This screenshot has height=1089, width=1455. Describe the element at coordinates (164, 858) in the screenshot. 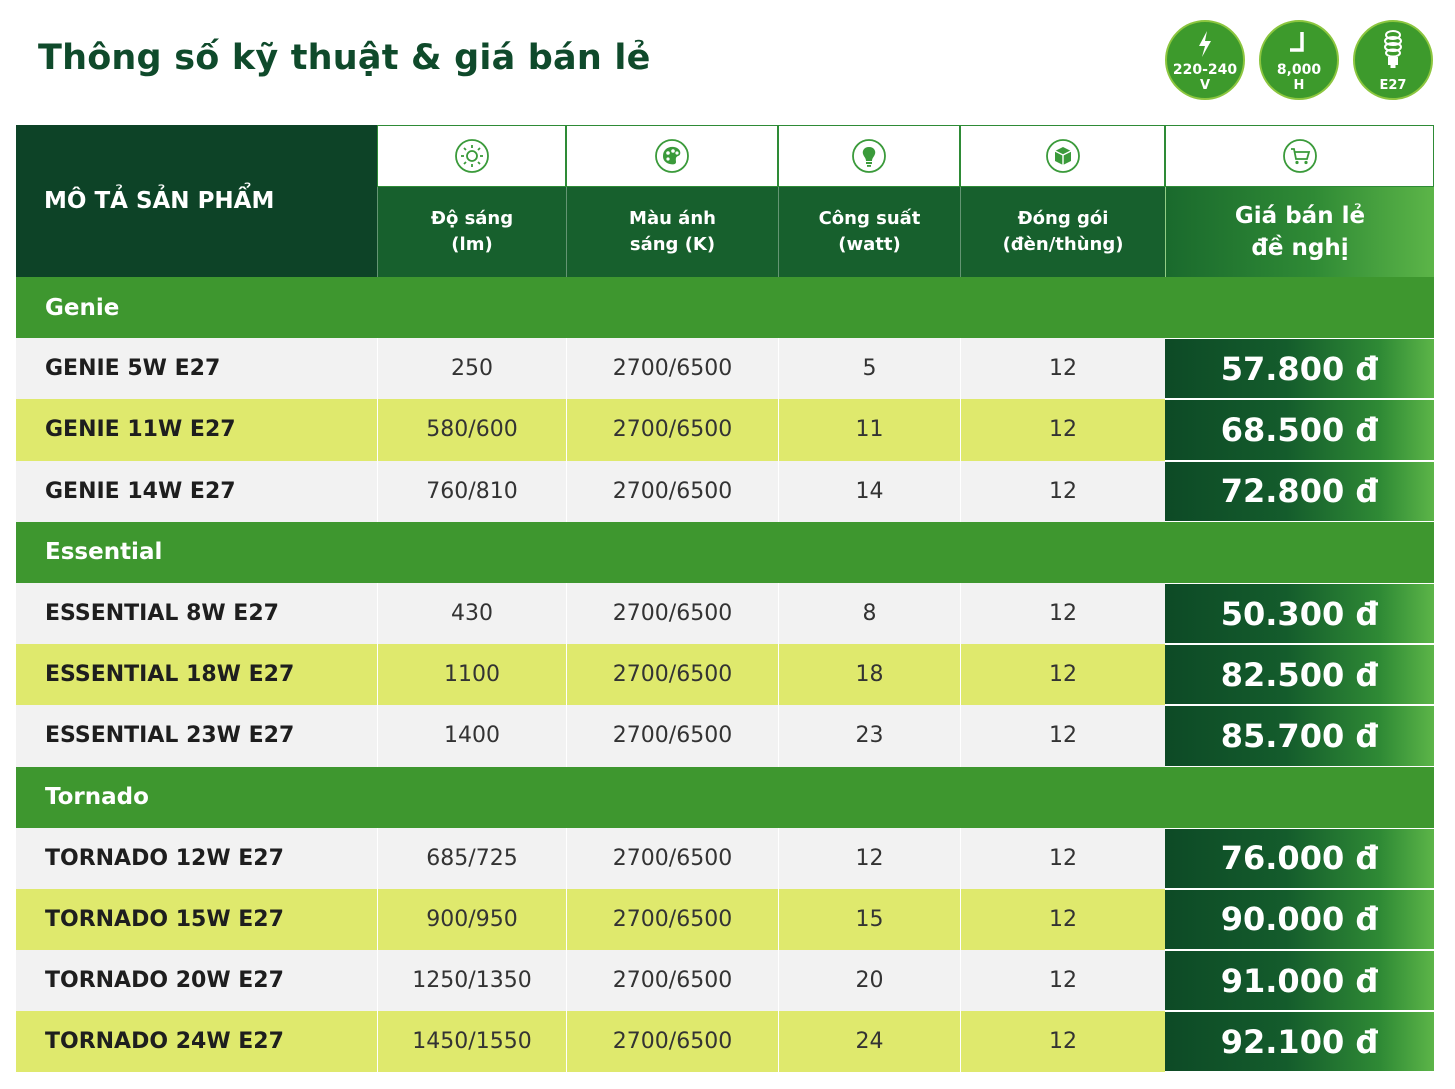

I see `product-name-cell: TORNADO 12W E27` at that location.